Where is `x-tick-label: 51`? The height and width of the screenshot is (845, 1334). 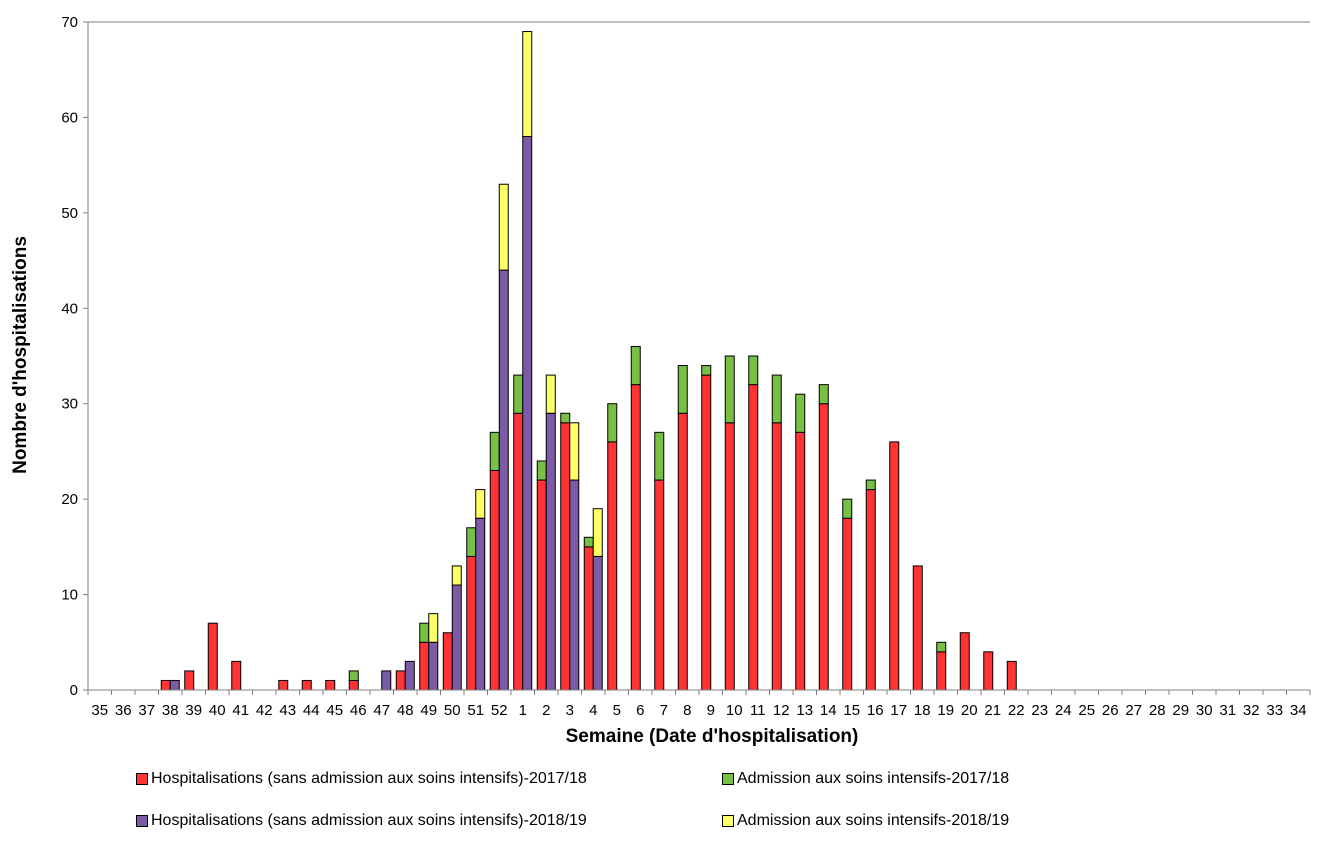
x-tick-label: 51 is located at coordinates (475, 710).